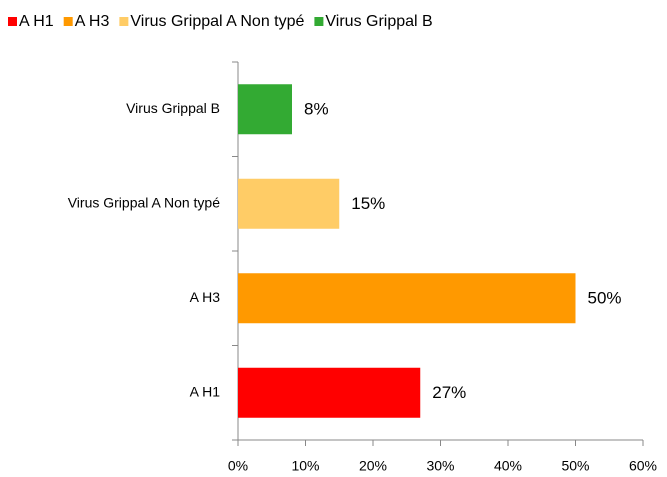  Describe the element at coordinates (36, 21) in the screenshot. I see `legend-label: A H1` at that location.